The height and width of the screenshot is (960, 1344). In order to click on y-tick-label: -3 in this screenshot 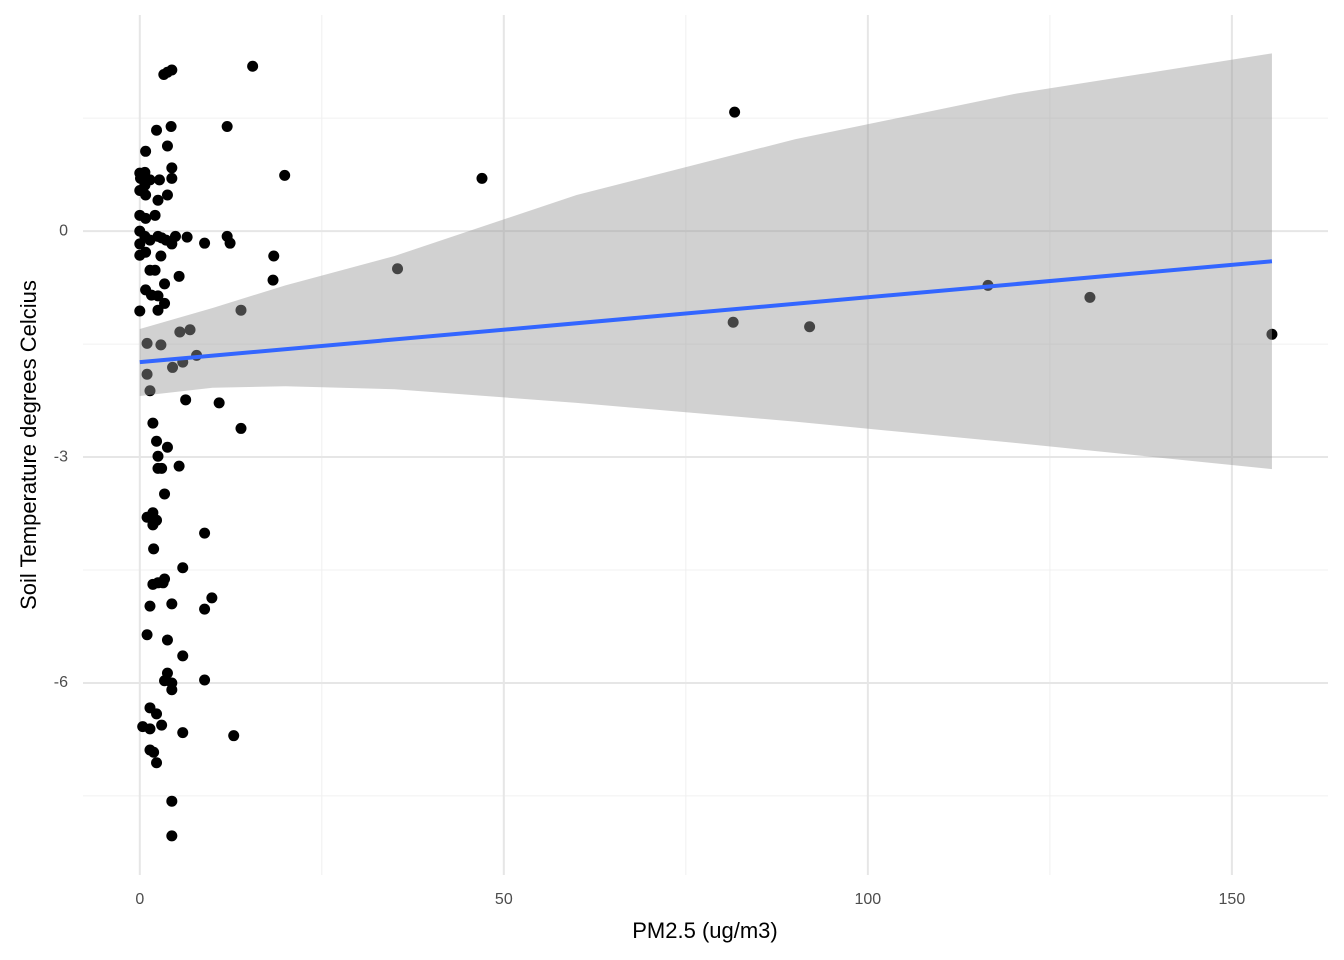, I will do `click(61, 456)`.